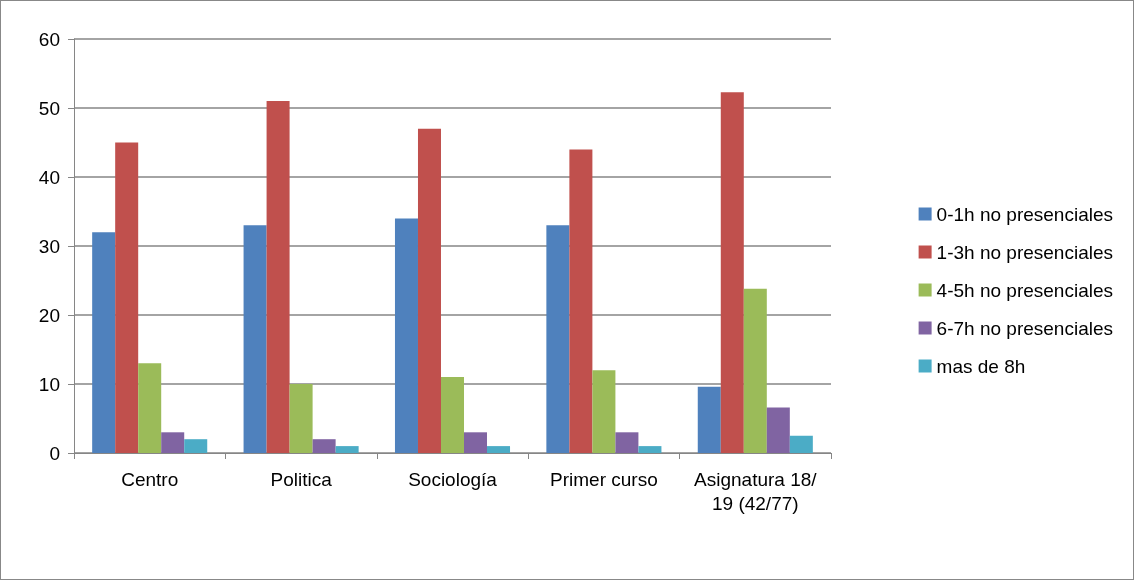 The height and width of the screenshot is (580, 1134). What do you see at coordinates (1024, 290) in the screenshot?
I see `legend-label: 4-5h no presenciales` at bounding box center [1024, 290].